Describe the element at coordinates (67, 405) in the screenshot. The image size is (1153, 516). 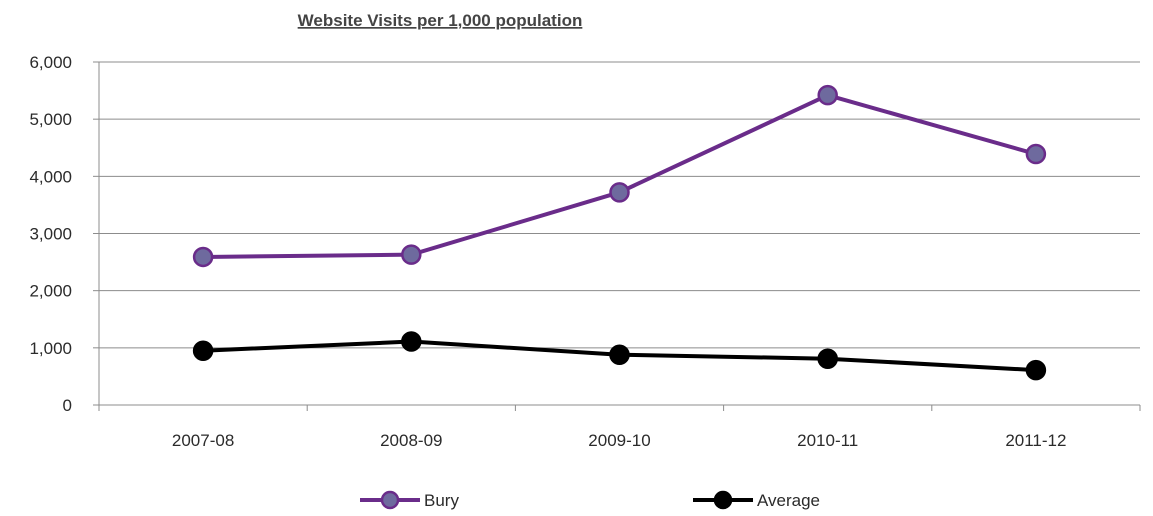
I see `y-tick-label: 0` at that location.